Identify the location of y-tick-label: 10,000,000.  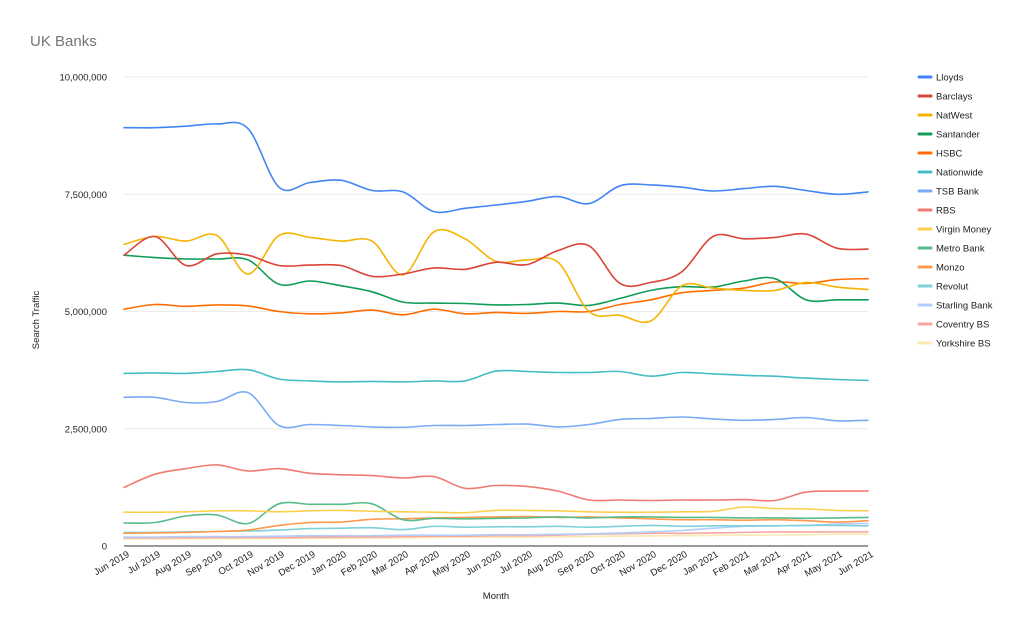
(83, 78).